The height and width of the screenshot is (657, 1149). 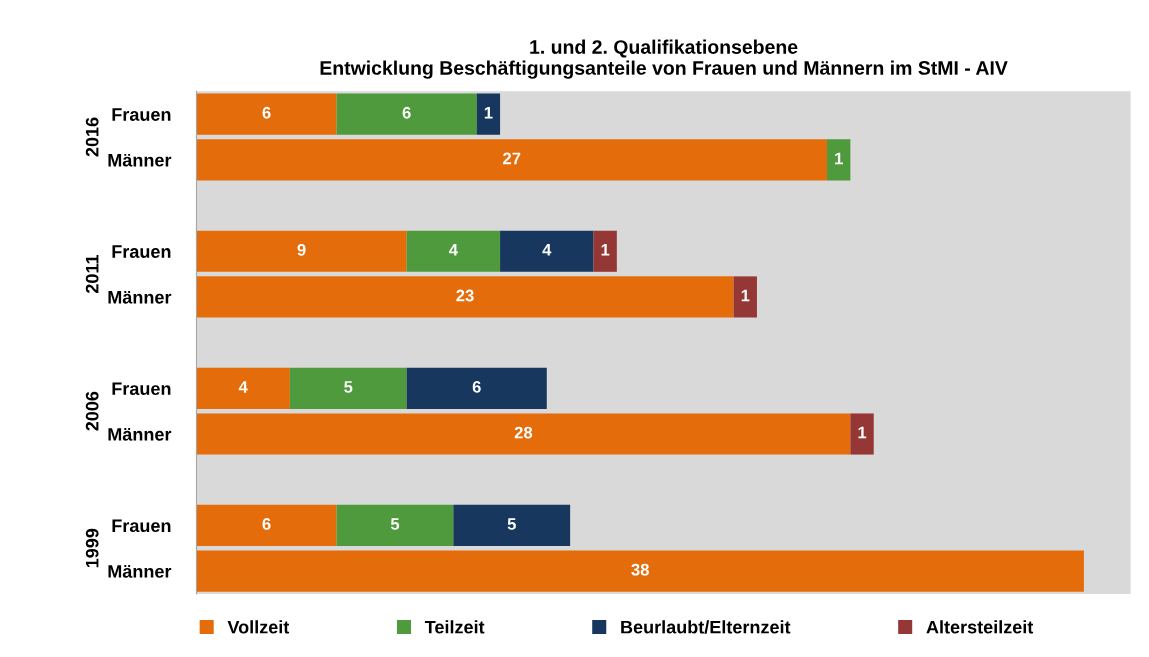 I want to click on data-label: 23, so click(x=465, y=295).